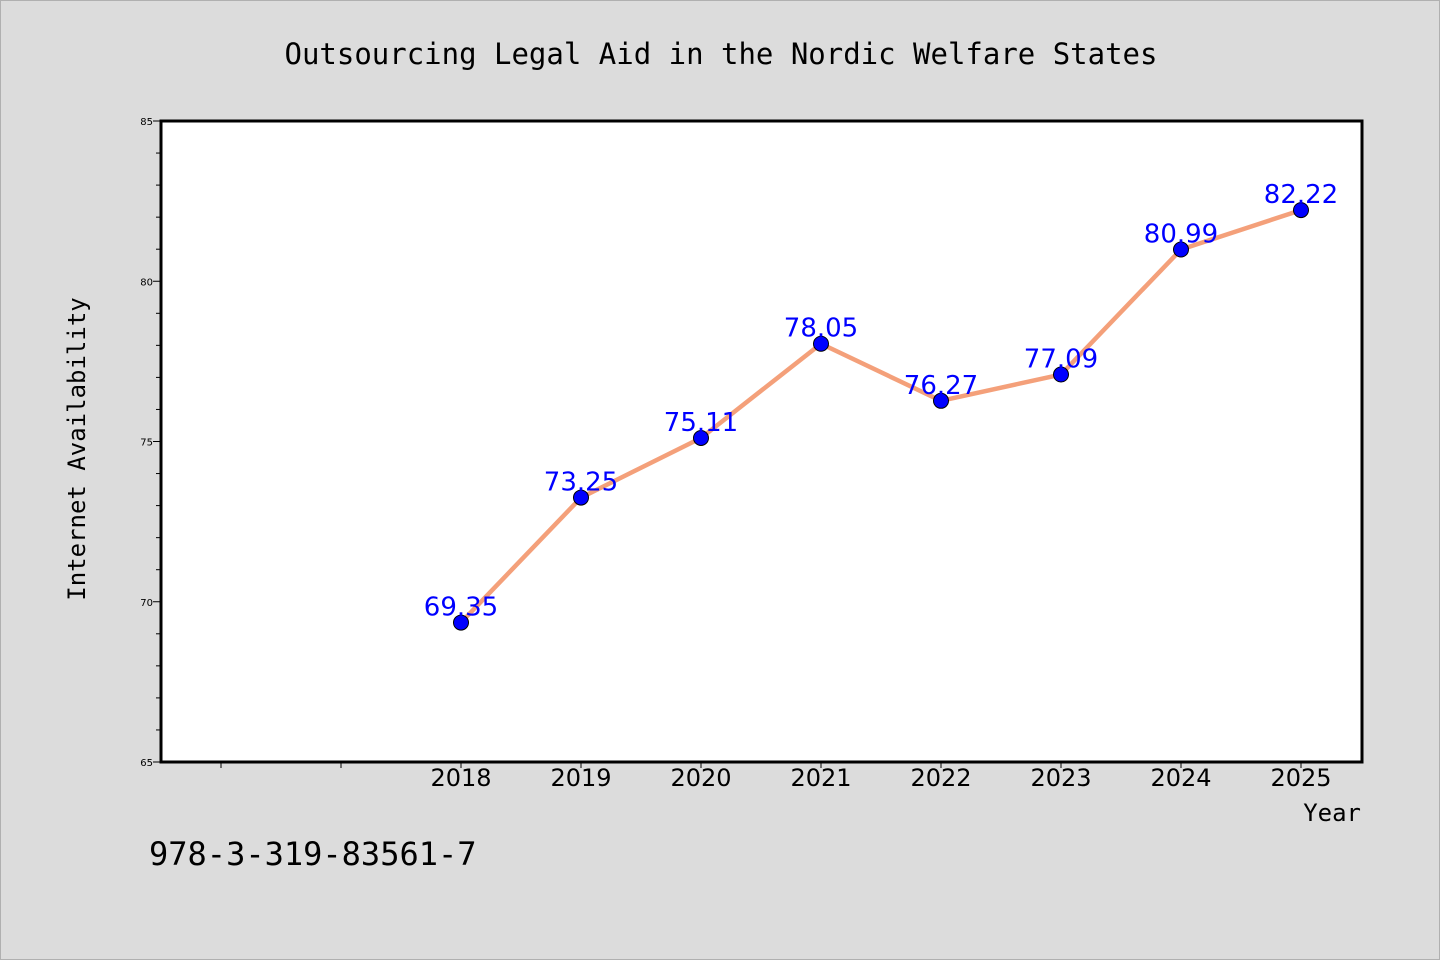 The width and height of the screenshot is (1440, 960). I want to click on data-label: 82.22, so click(1301, 195).